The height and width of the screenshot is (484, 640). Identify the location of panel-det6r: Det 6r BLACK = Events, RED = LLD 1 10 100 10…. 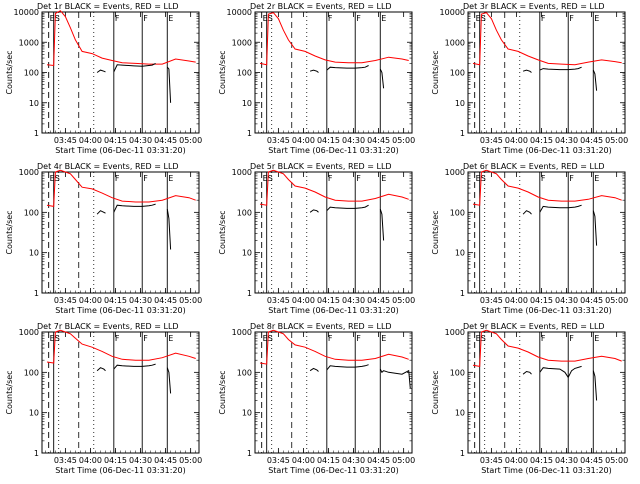
(529, 238).